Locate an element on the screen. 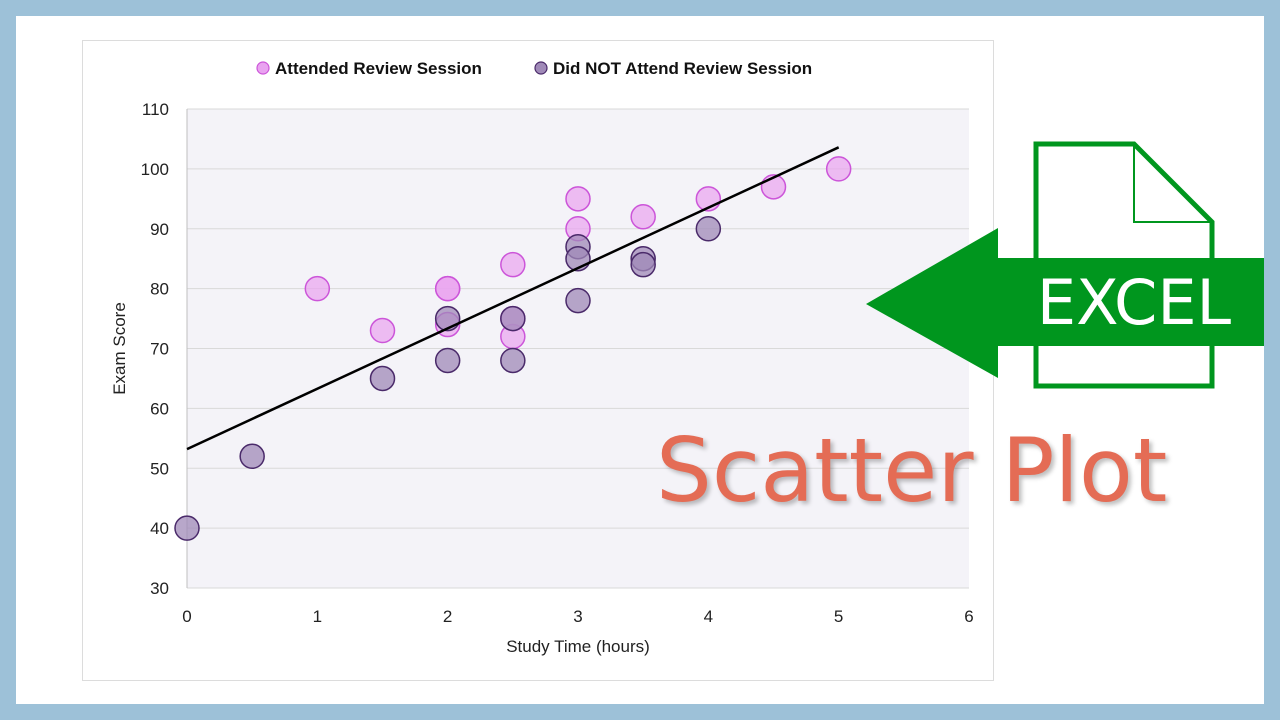 The image size is (1280, 720). x-tick-label: 3 is located at coordinates (577, 616).